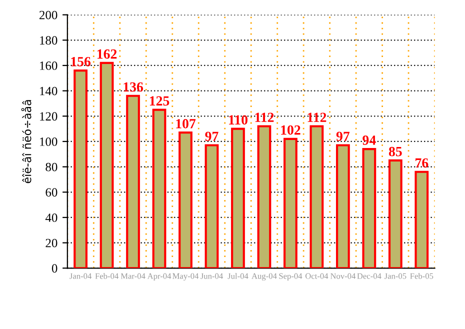 The height and width of the screenshot is (329, 465). I want to click on data-label: 102, so click(290, 130).